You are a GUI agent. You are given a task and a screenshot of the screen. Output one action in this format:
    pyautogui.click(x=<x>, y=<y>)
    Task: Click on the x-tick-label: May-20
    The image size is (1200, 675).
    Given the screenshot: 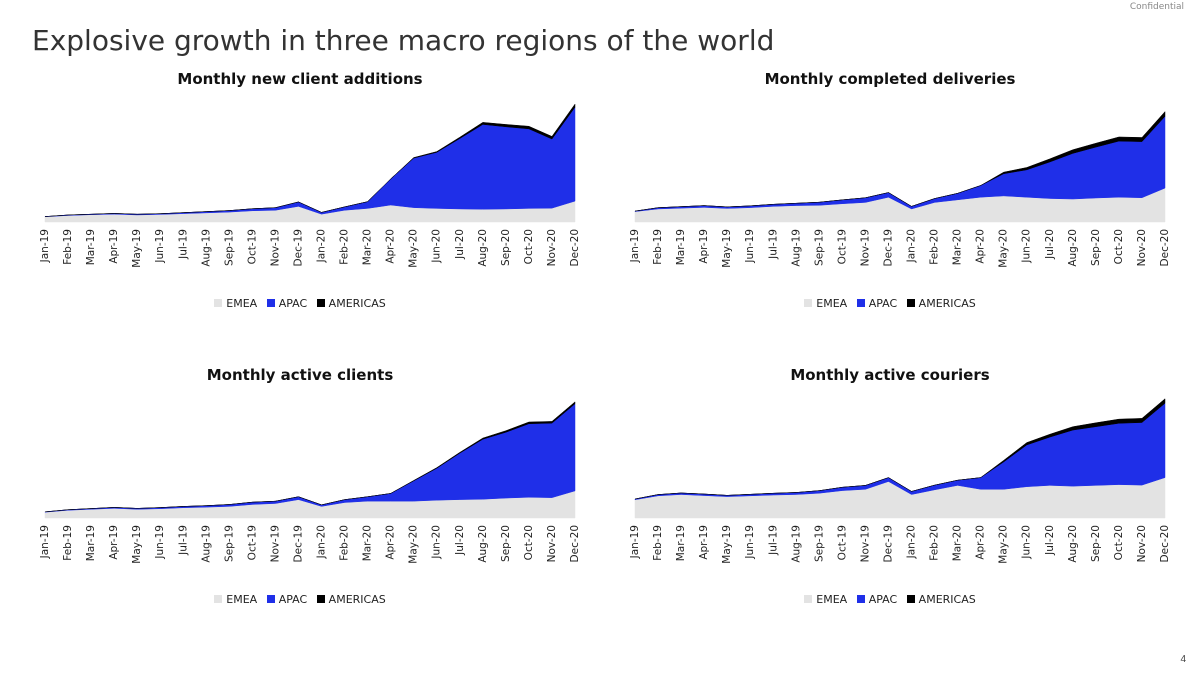 What is the action you would take?
    pyautogui.click(x=414, y=248)
    